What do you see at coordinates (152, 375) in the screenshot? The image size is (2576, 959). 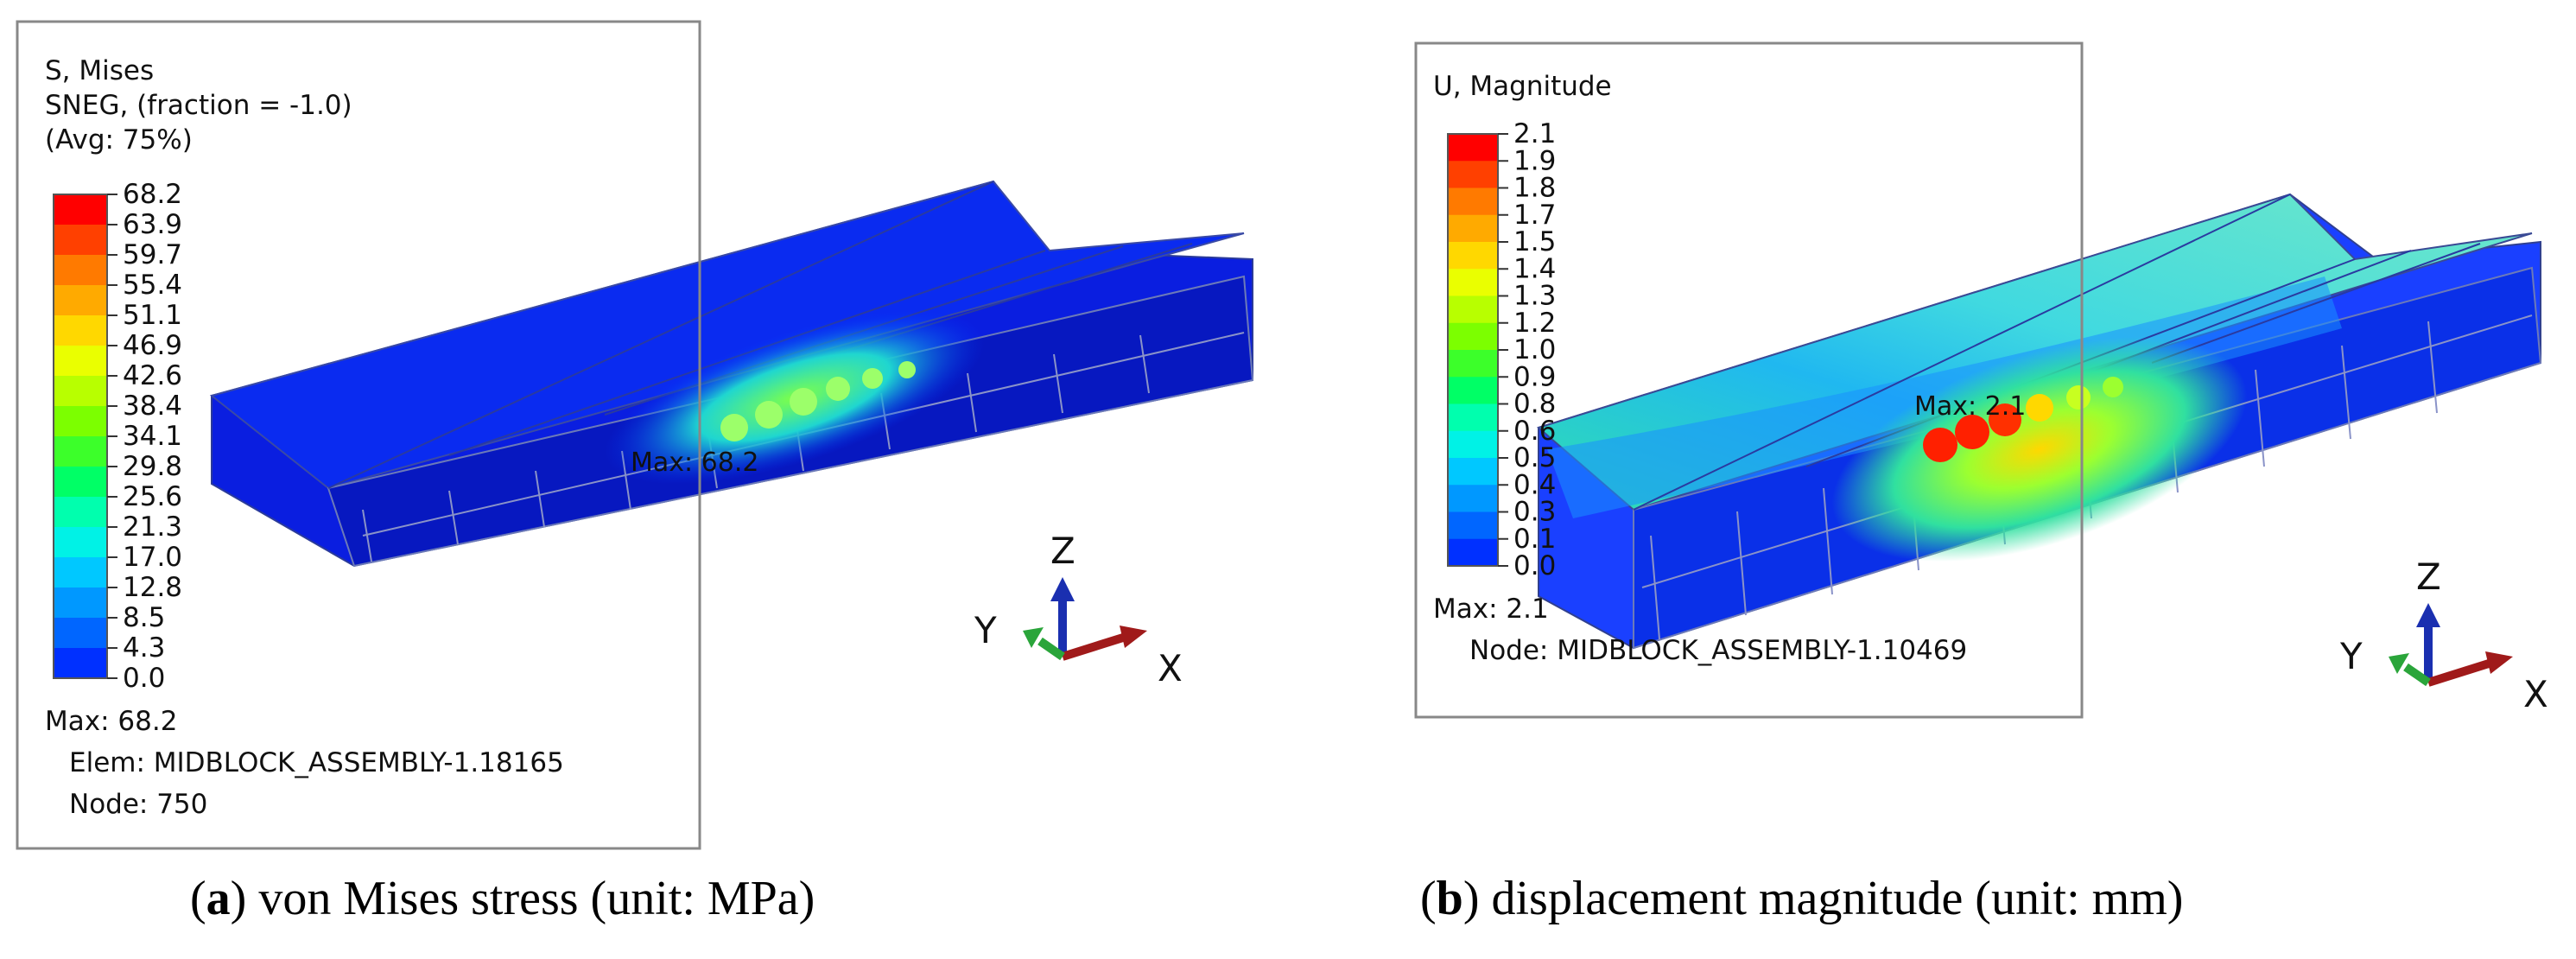 I see `colorbar-tick-label: 42.6` at bounding box center [152, 375].